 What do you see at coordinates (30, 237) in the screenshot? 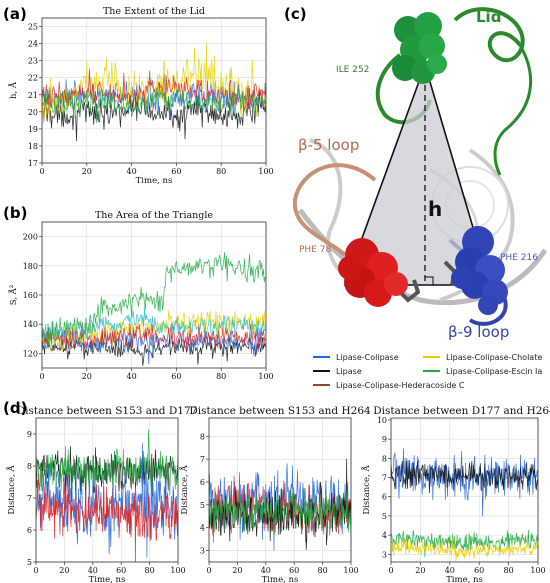
I see `y-tick-label: 200` at bounding box center [30, 237].